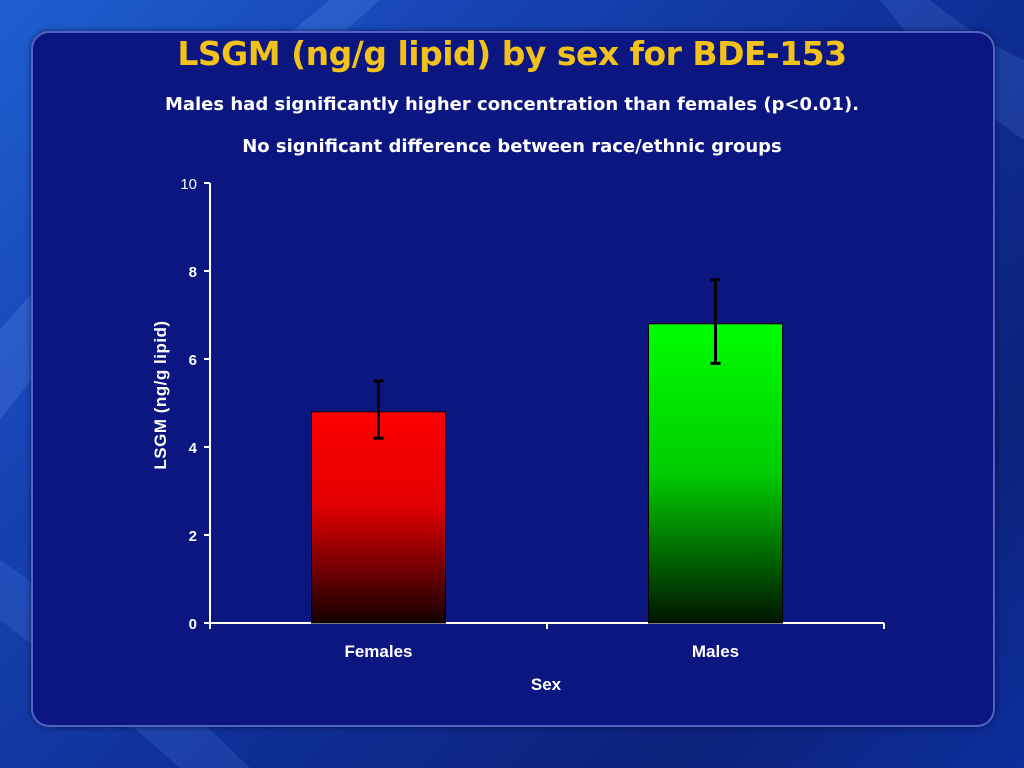 The height and width of the screenshot is (768, 1024). Describe the element at coordinates (512, 53) in the screenshot. I see `slide-title: LSGM (ng/g lipid) by sex for BDE-153` at that location.